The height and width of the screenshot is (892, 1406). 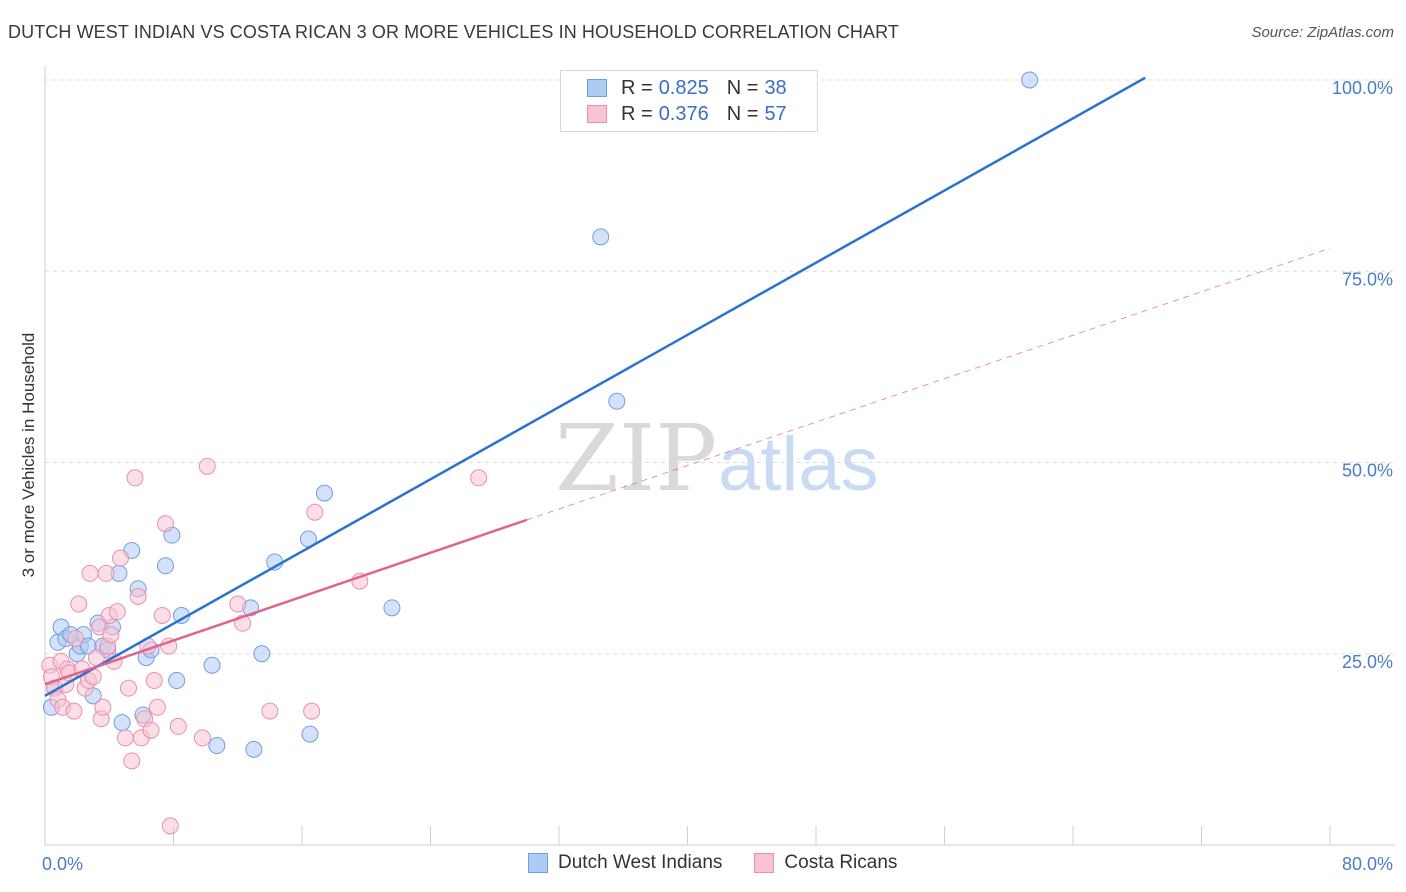 I want to click on x-tick-label: 80.0%, so click(x=1367, y=864).